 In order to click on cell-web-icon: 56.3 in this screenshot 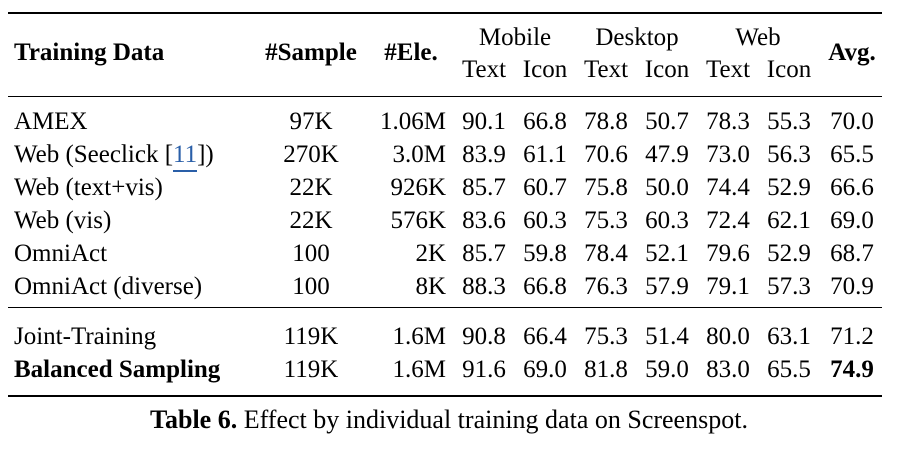, I will do `click(789, 154)`.